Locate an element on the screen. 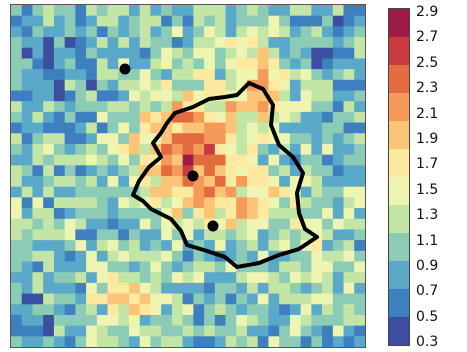 Image resolution: width=467 pixels, height=352 pixels. marker-north-west is located at coordinates (125, 69).